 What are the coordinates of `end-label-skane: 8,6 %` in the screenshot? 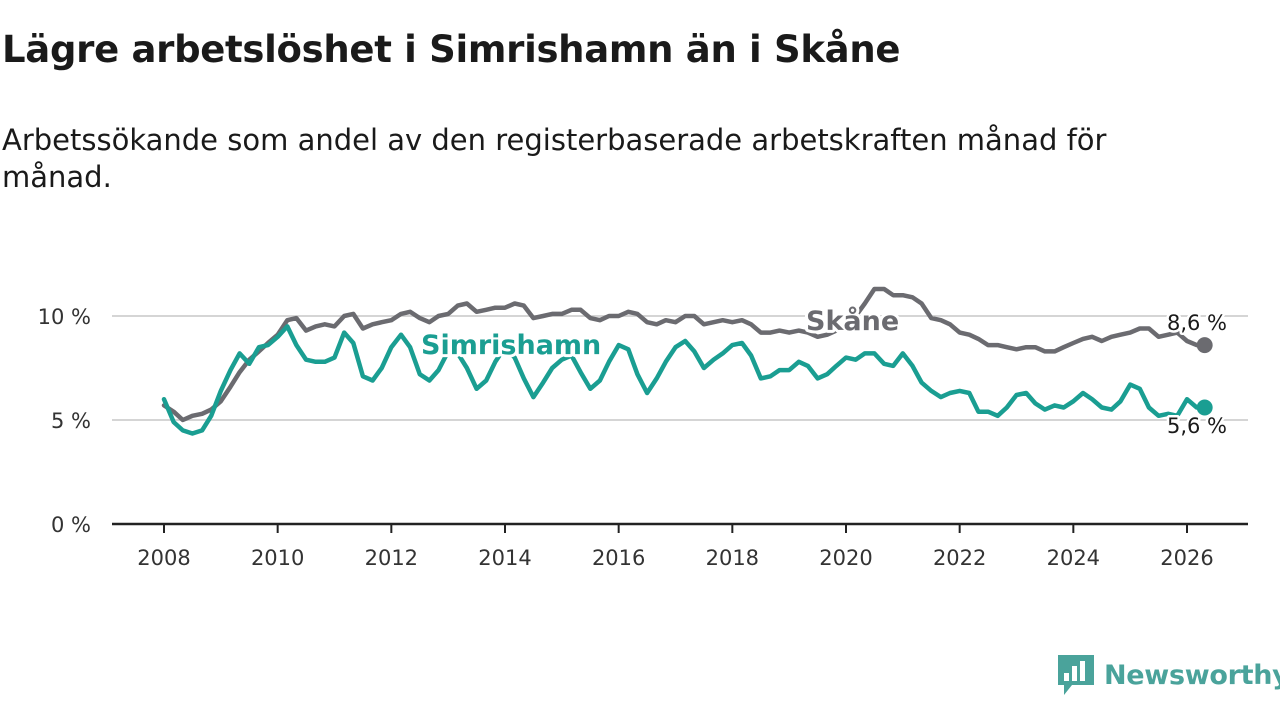 It's located at (1197, 323).